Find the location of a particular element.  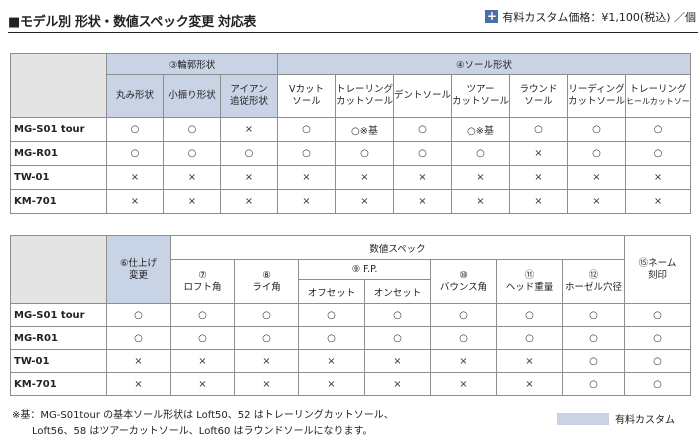

legend: 有料カスタム is located at coordinates (616, 418).